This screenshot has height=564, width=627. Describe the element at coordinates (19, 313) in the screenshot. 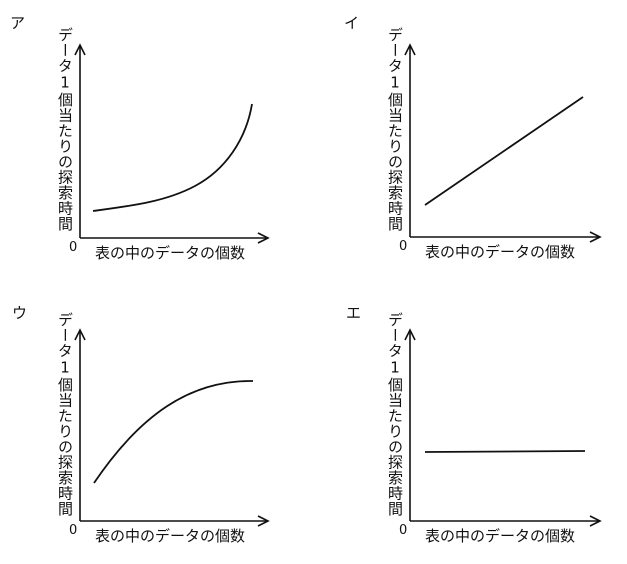

I see `panel-label: ウ` at that location.